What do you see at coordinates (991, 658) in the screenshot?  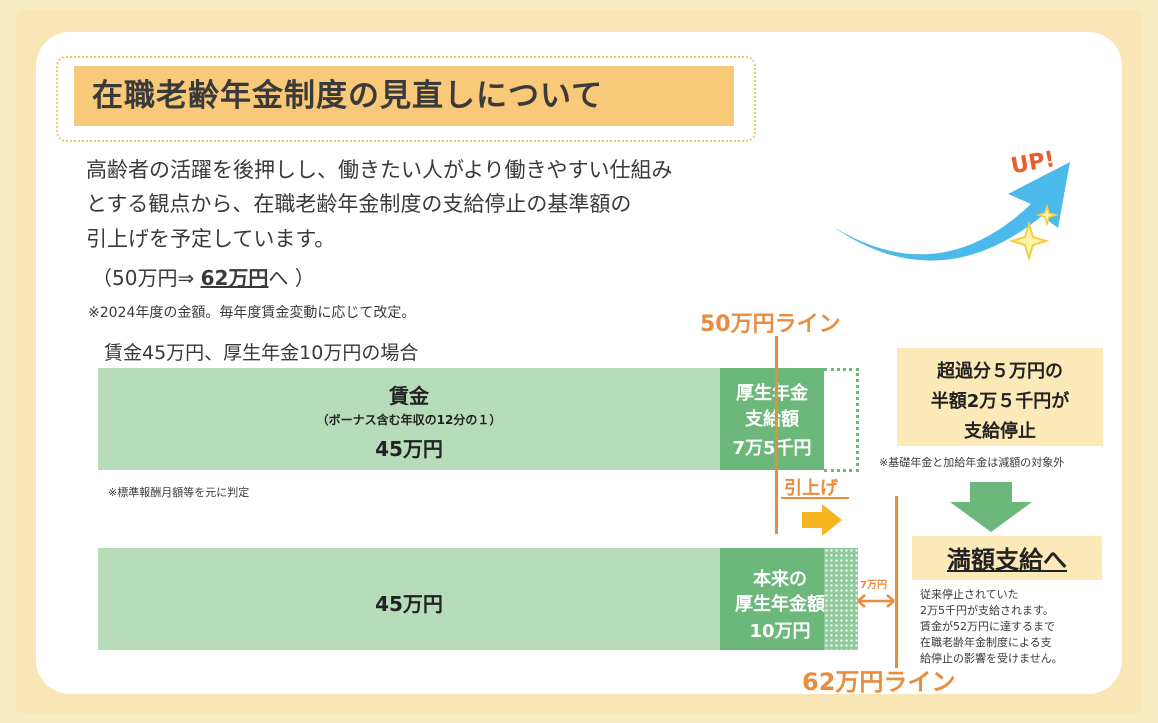 I see `full-pay-desc-5: 給停止の影響を受けません。` at bounding box center [991, 658].